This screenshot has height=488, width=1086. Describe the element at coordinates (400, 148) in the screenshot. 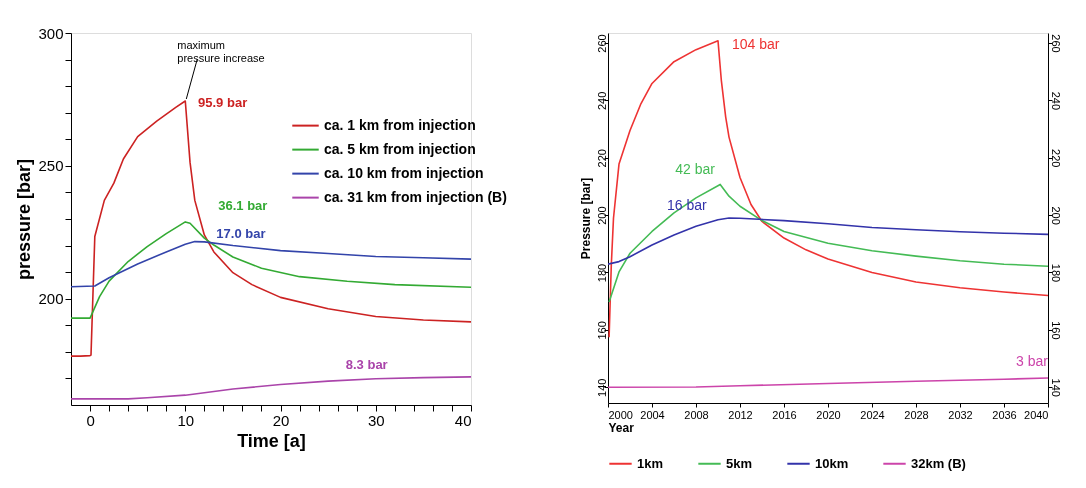

I see `legend-label: ca. 5 km from injection` at that location.